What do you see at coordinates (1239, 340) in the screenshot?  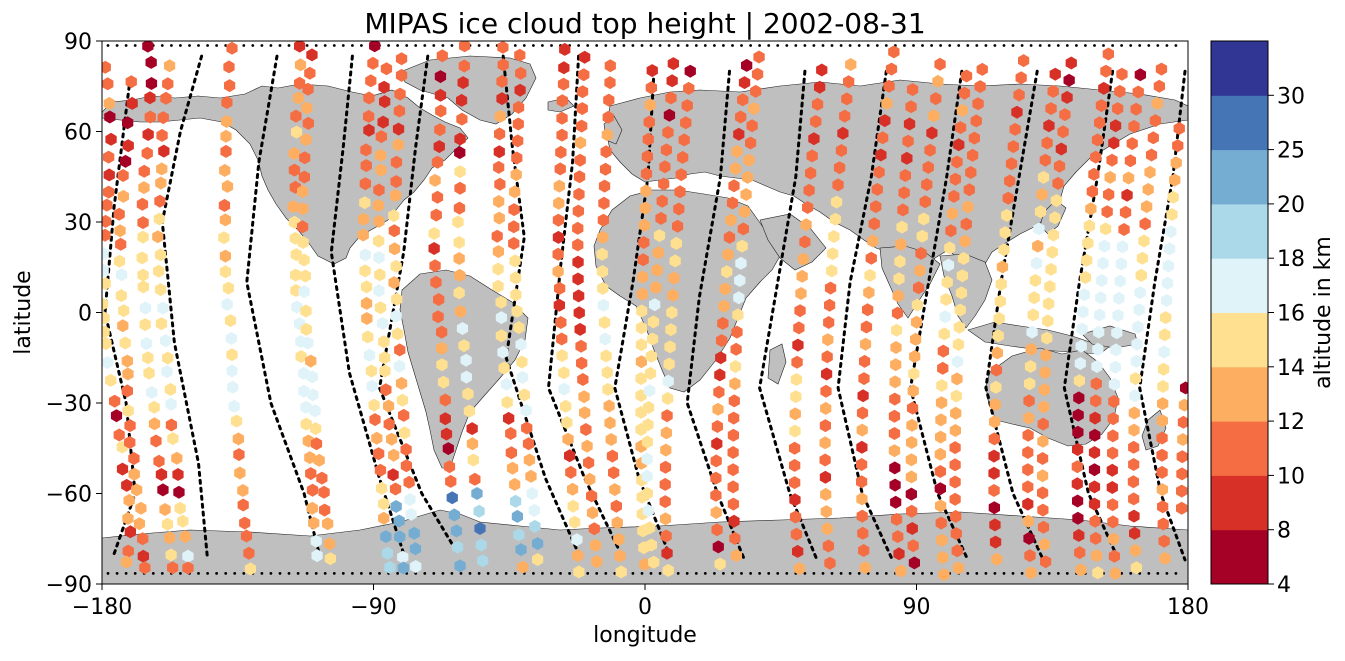 I see `colorbar-band` at bounding box center [1239, 340].